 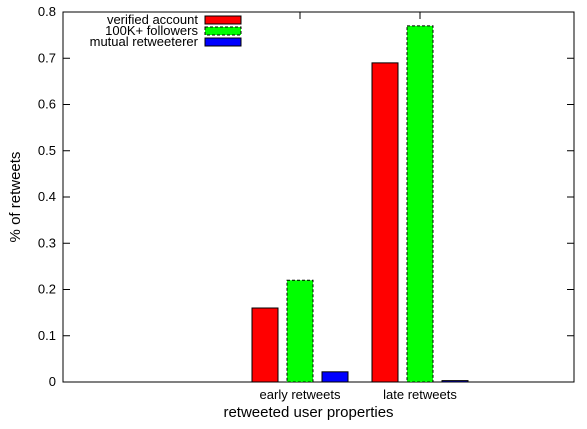 What do you see at coordinates (52, 381) in the screenshot?
I see `y-tick-label: 0` at bounding box center [52, 381].